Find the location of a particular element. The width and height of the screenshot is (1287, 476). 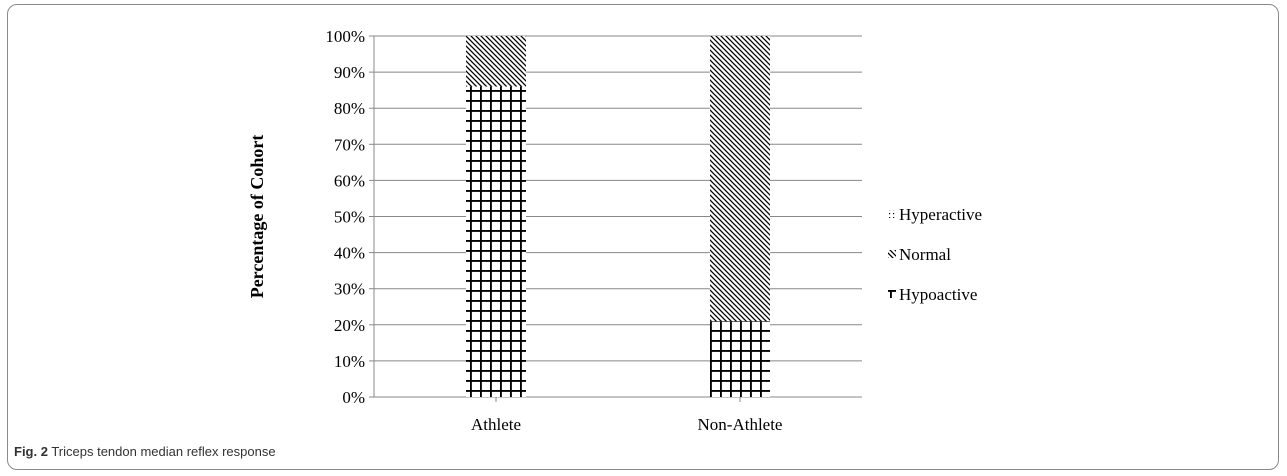

x-tick-label: Non-Athlete is located at coordinates (740, 424).